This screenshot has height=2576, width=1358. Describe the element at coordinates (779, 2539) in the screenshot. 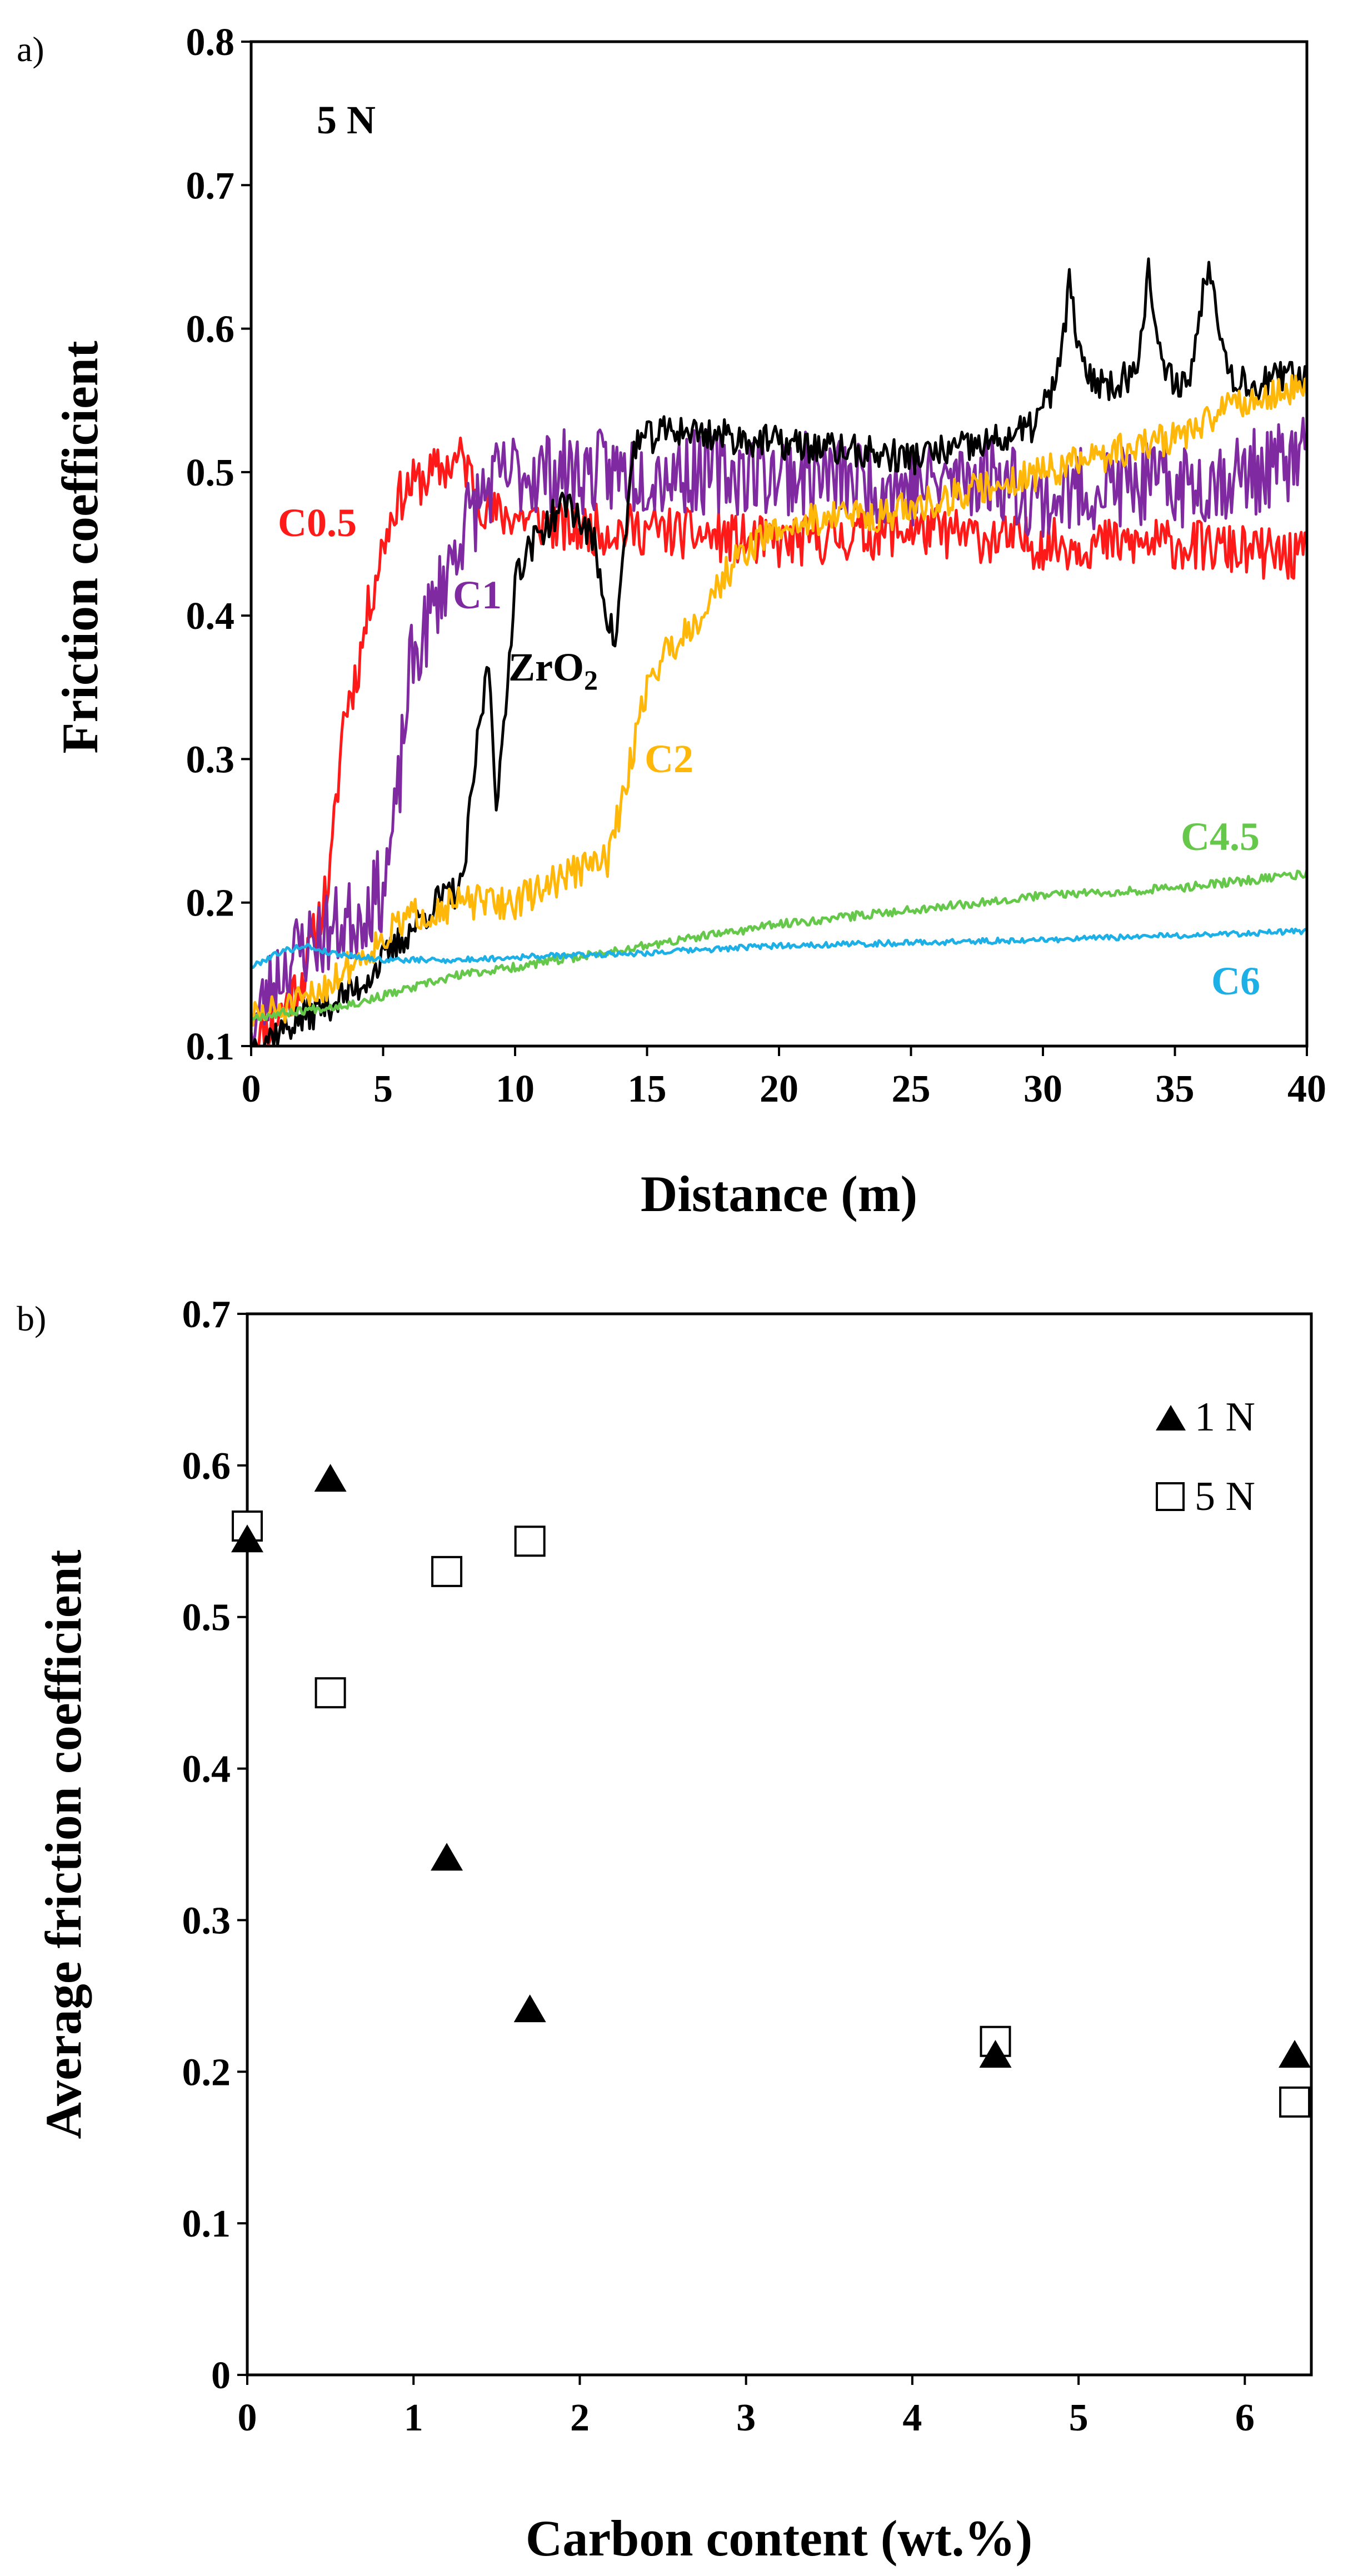

I see `panel-b-x-axis-title: Carbon content (wt.%)` at that location.